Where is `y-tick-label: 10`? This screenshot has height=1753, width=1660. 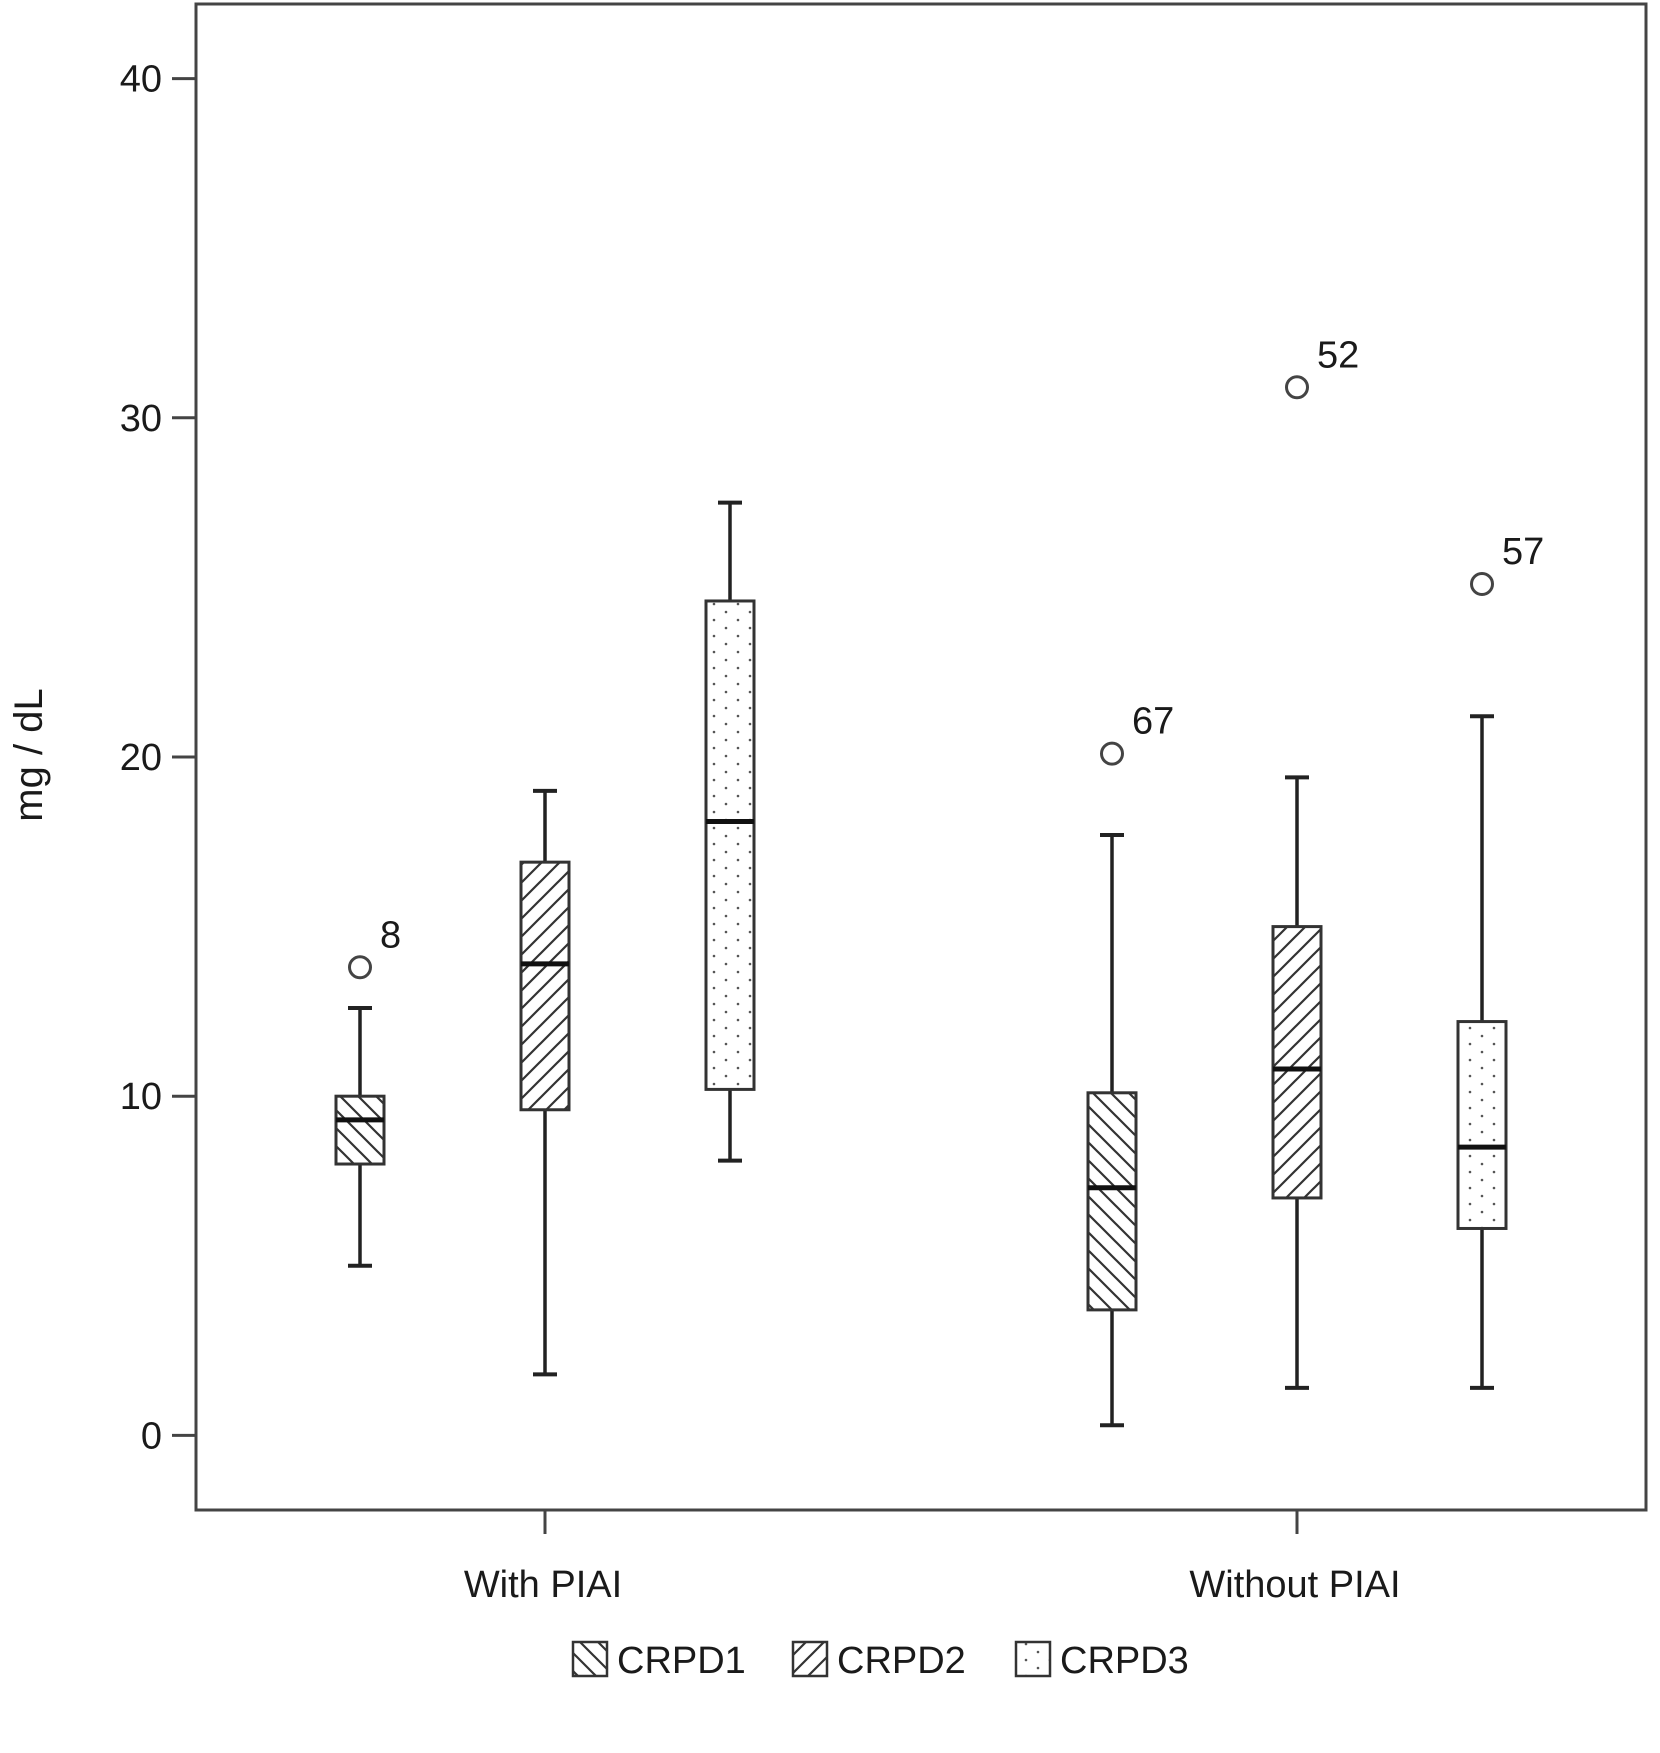 y-tick-label: 10 is located at coordinates (141, 1097).